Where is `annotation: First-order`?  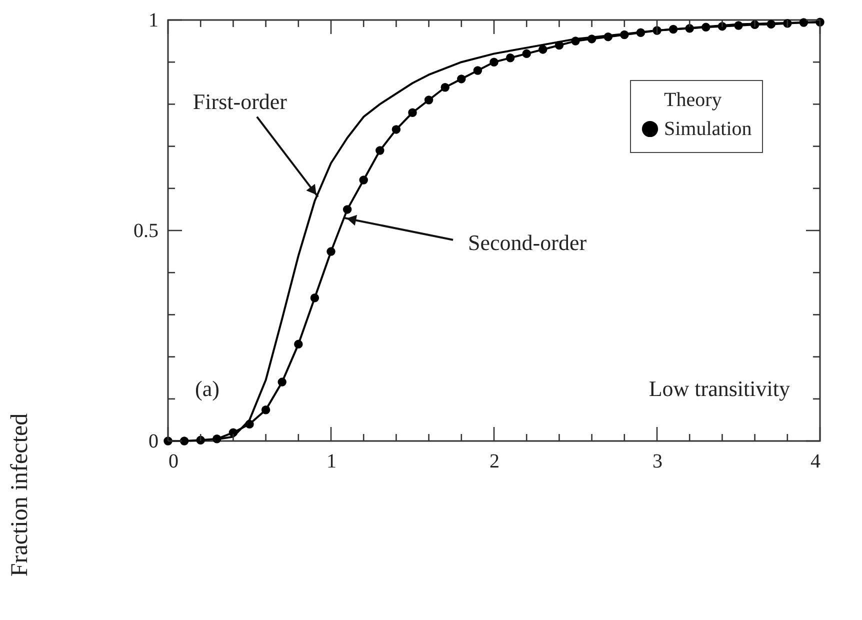 annotation: First-order is located at coordinates (240, 101).